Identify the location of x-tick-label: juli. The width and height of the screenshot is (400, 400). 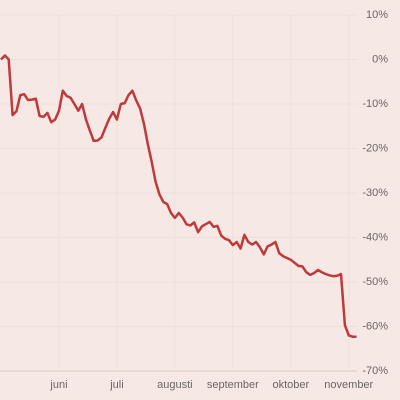
(116, 385).